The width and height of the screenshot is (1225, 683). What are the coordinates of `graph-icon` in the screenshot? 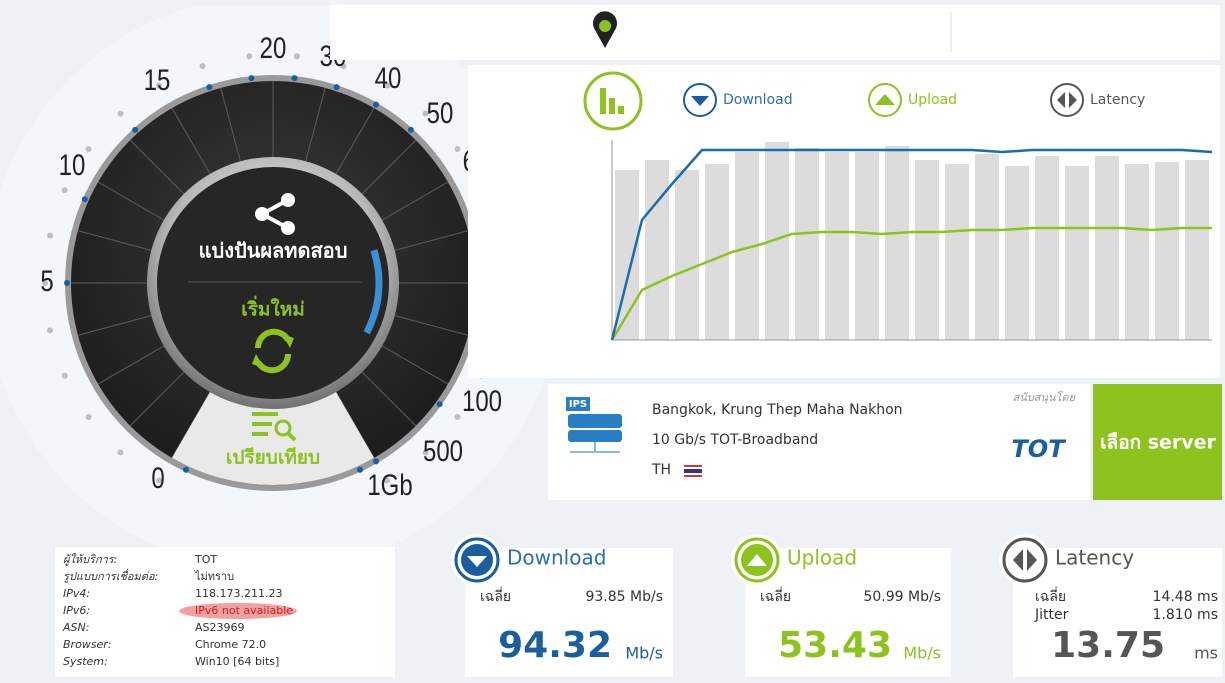 It's located at (612, 106).